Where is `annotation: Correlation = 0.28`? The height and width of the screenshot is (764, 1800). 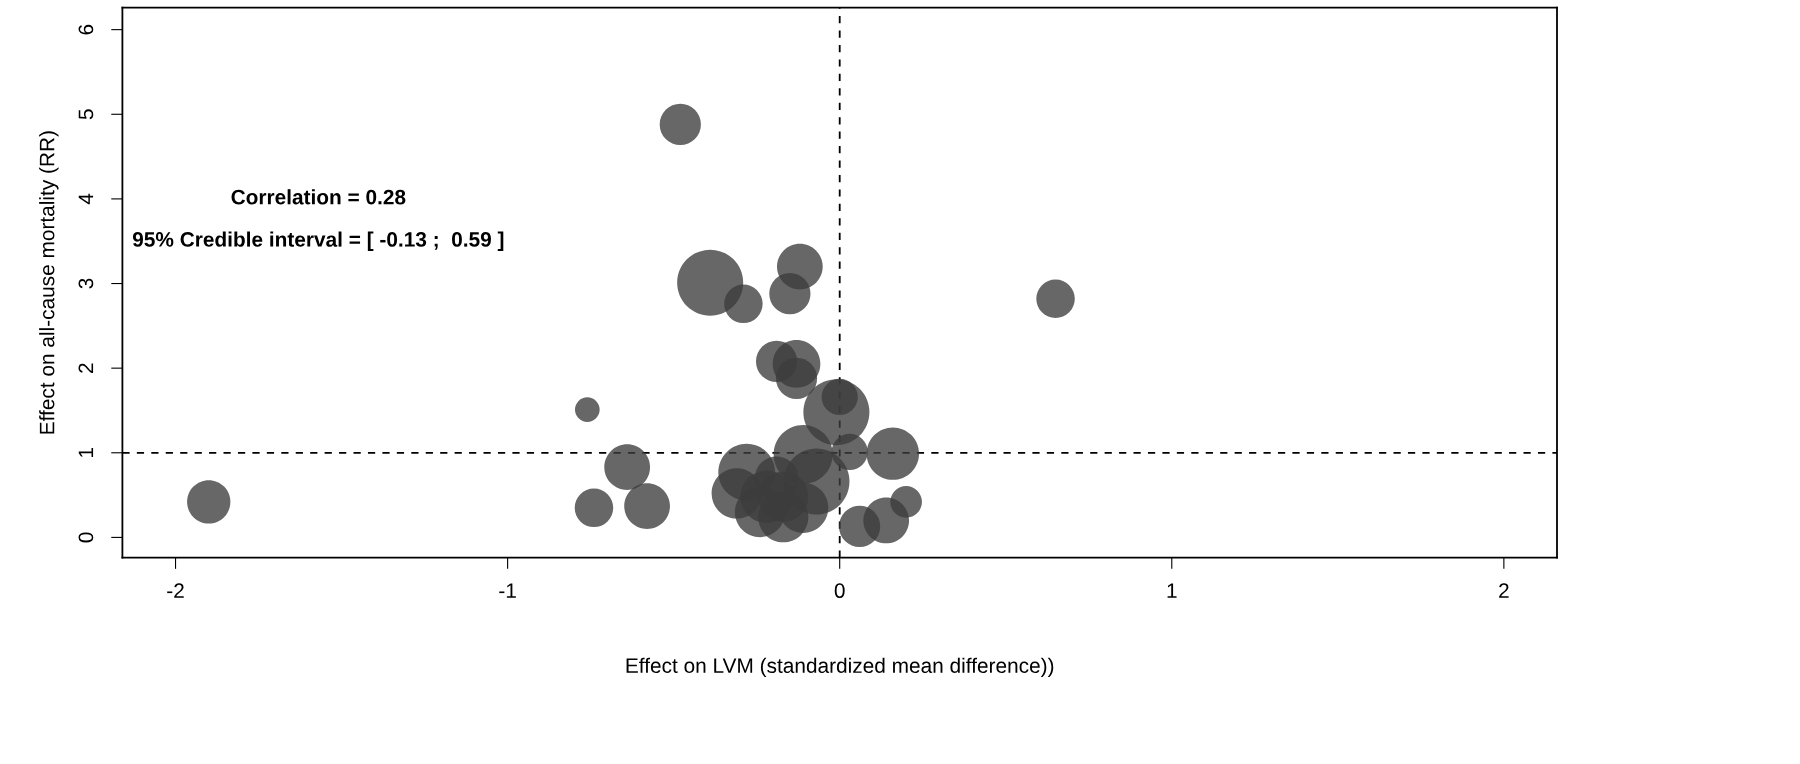
annotation: Correlation = 0.28 is located at coordinates (318, 197).